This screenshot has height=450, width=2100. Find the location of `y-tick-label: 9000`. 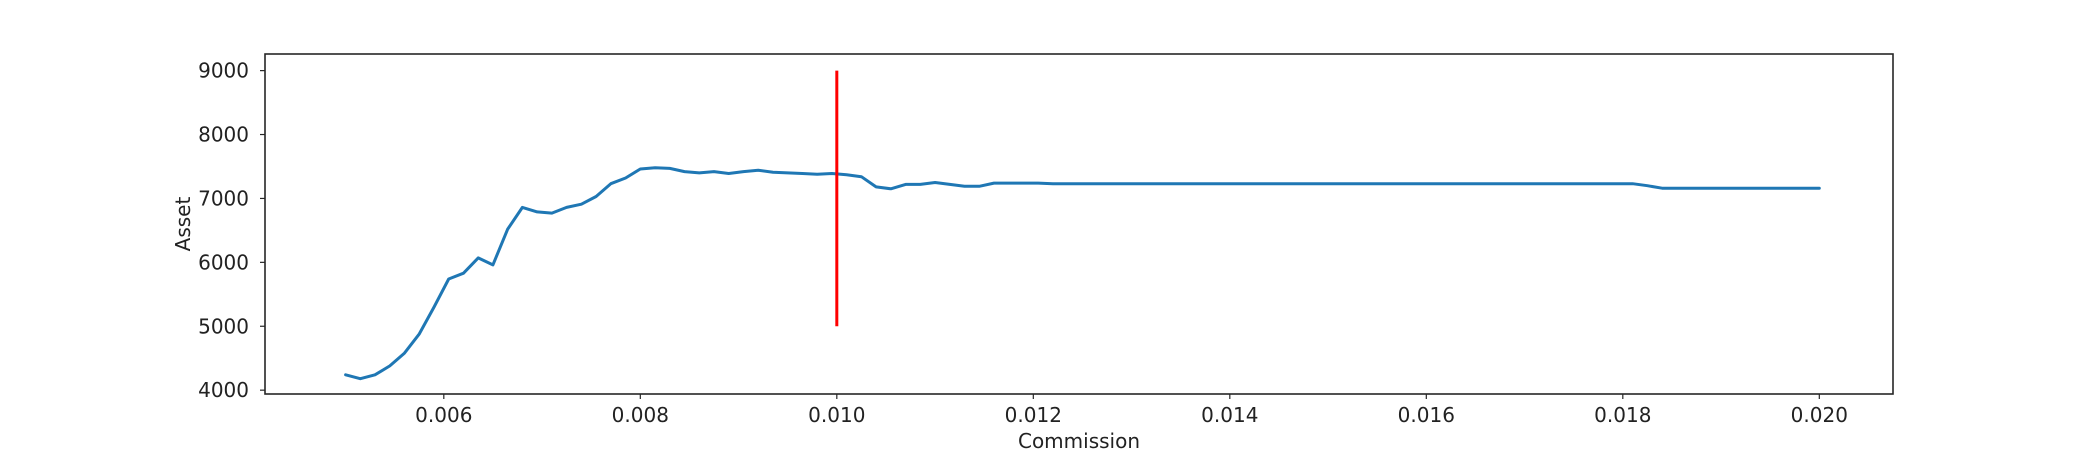

y-tick-label: 9000 is located at coordinates (223, 71).